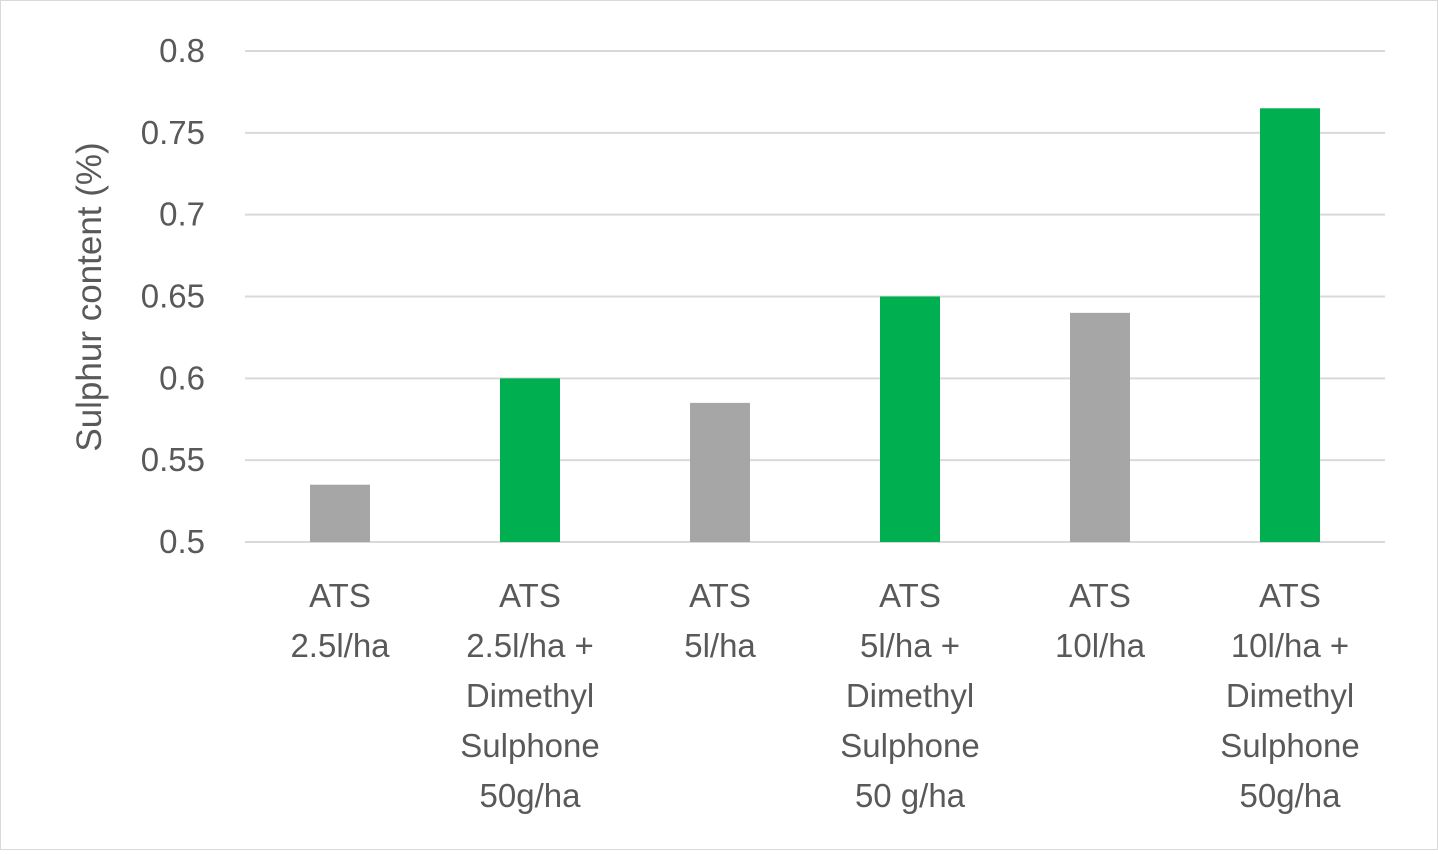 Image resolution: width=1438 pixels, height=854 pixels. I want to click on x-category-label: ATS 2.5l/ha + Dimethyl Sulphone 50g/ha, so click(529, 695).